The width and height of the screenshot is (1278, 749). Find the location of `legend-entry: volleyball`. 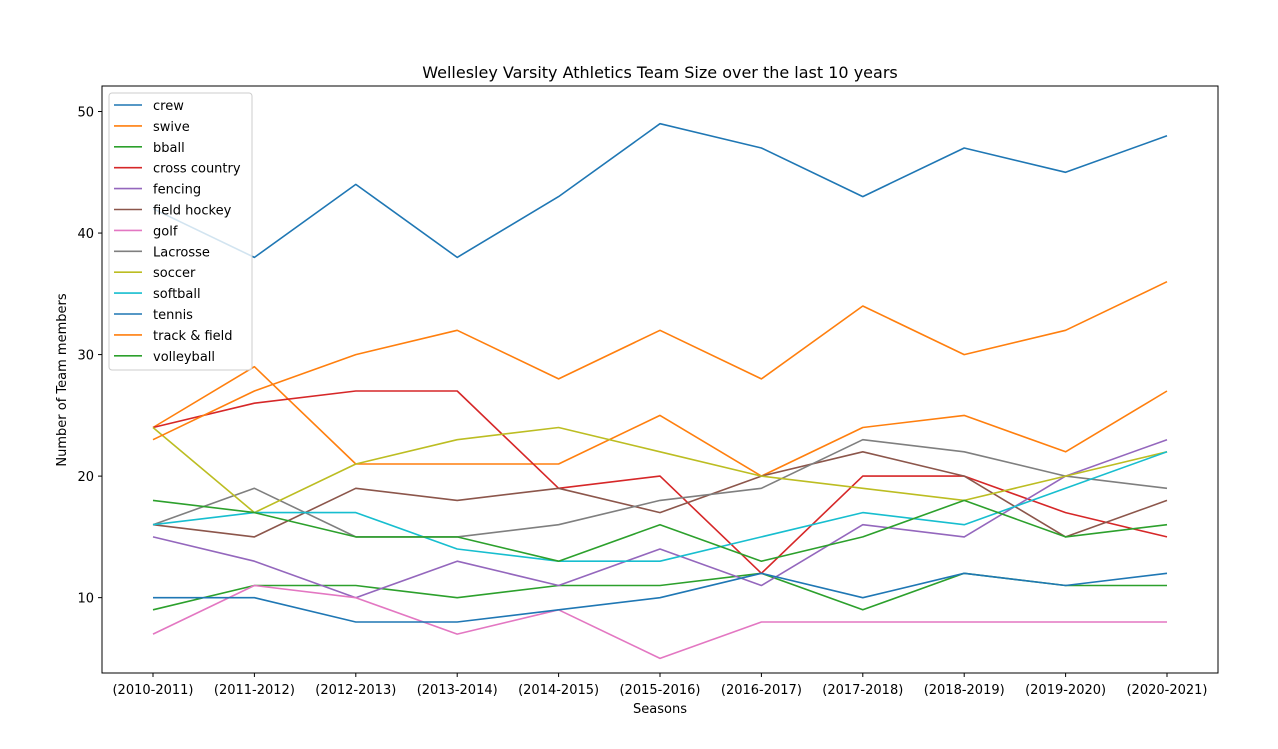

legend-entry: volleyball is located at coordinates (184, 357).